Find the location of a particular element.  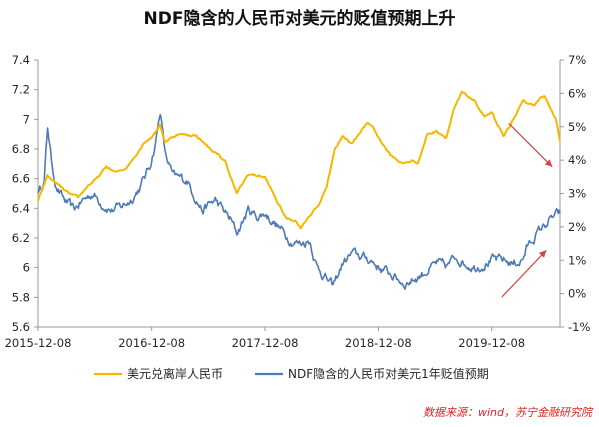

left-tick-label: 6.2 is located at coordinates (21, 238).